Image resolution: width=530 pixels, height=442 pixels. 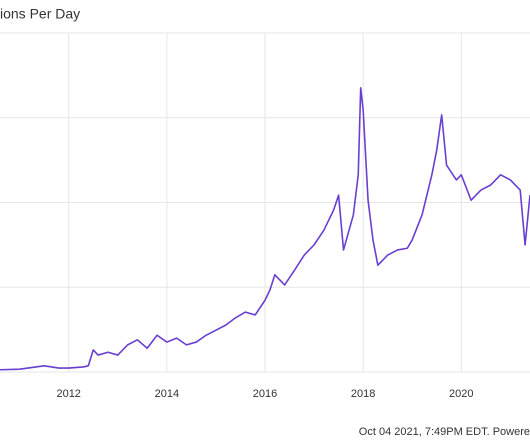 I want to click on x-tick-label: 2020, so click(x=461, y=394).